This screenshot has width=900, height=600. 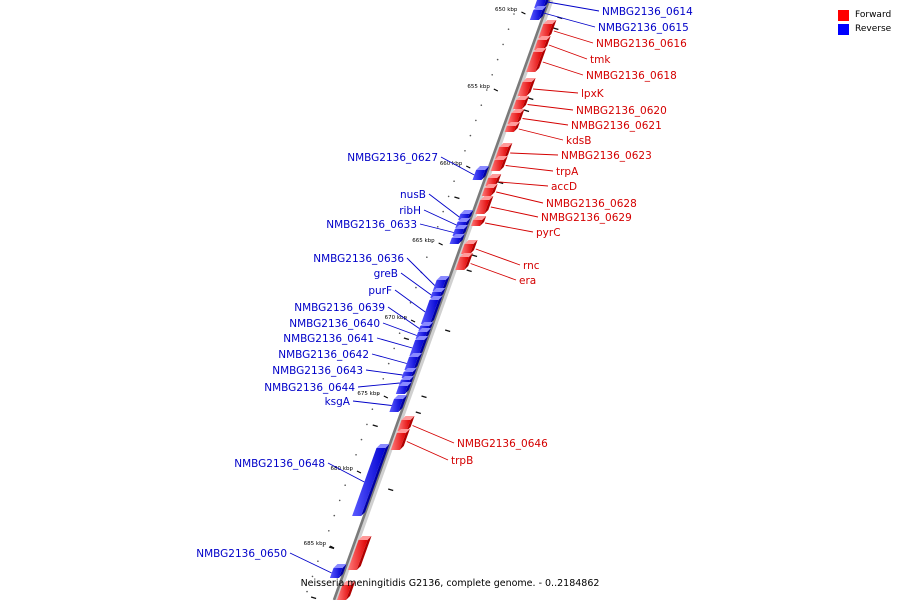 What do you see at coordinates (400, 439) in the screenshot?
I see `gene-block-trpb` at bounding box center [400, 439].